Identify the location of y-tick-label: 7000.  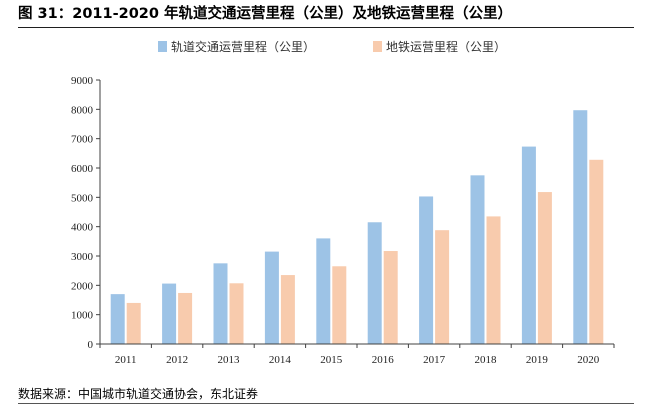
(82, 140).